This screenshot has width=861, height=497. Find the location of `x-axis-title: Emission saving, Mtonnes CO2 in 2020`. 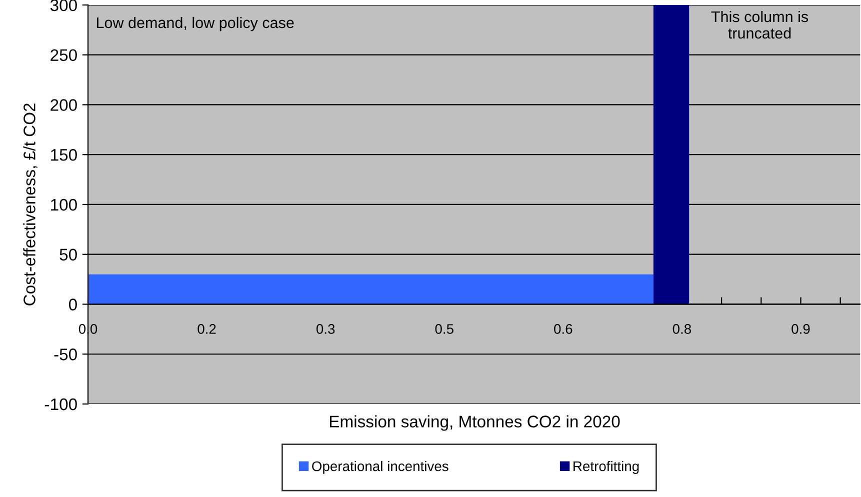

x-axis-title: Emission saving, Mtonnes CO2 in 2020 is located at coordinates (475, 423).